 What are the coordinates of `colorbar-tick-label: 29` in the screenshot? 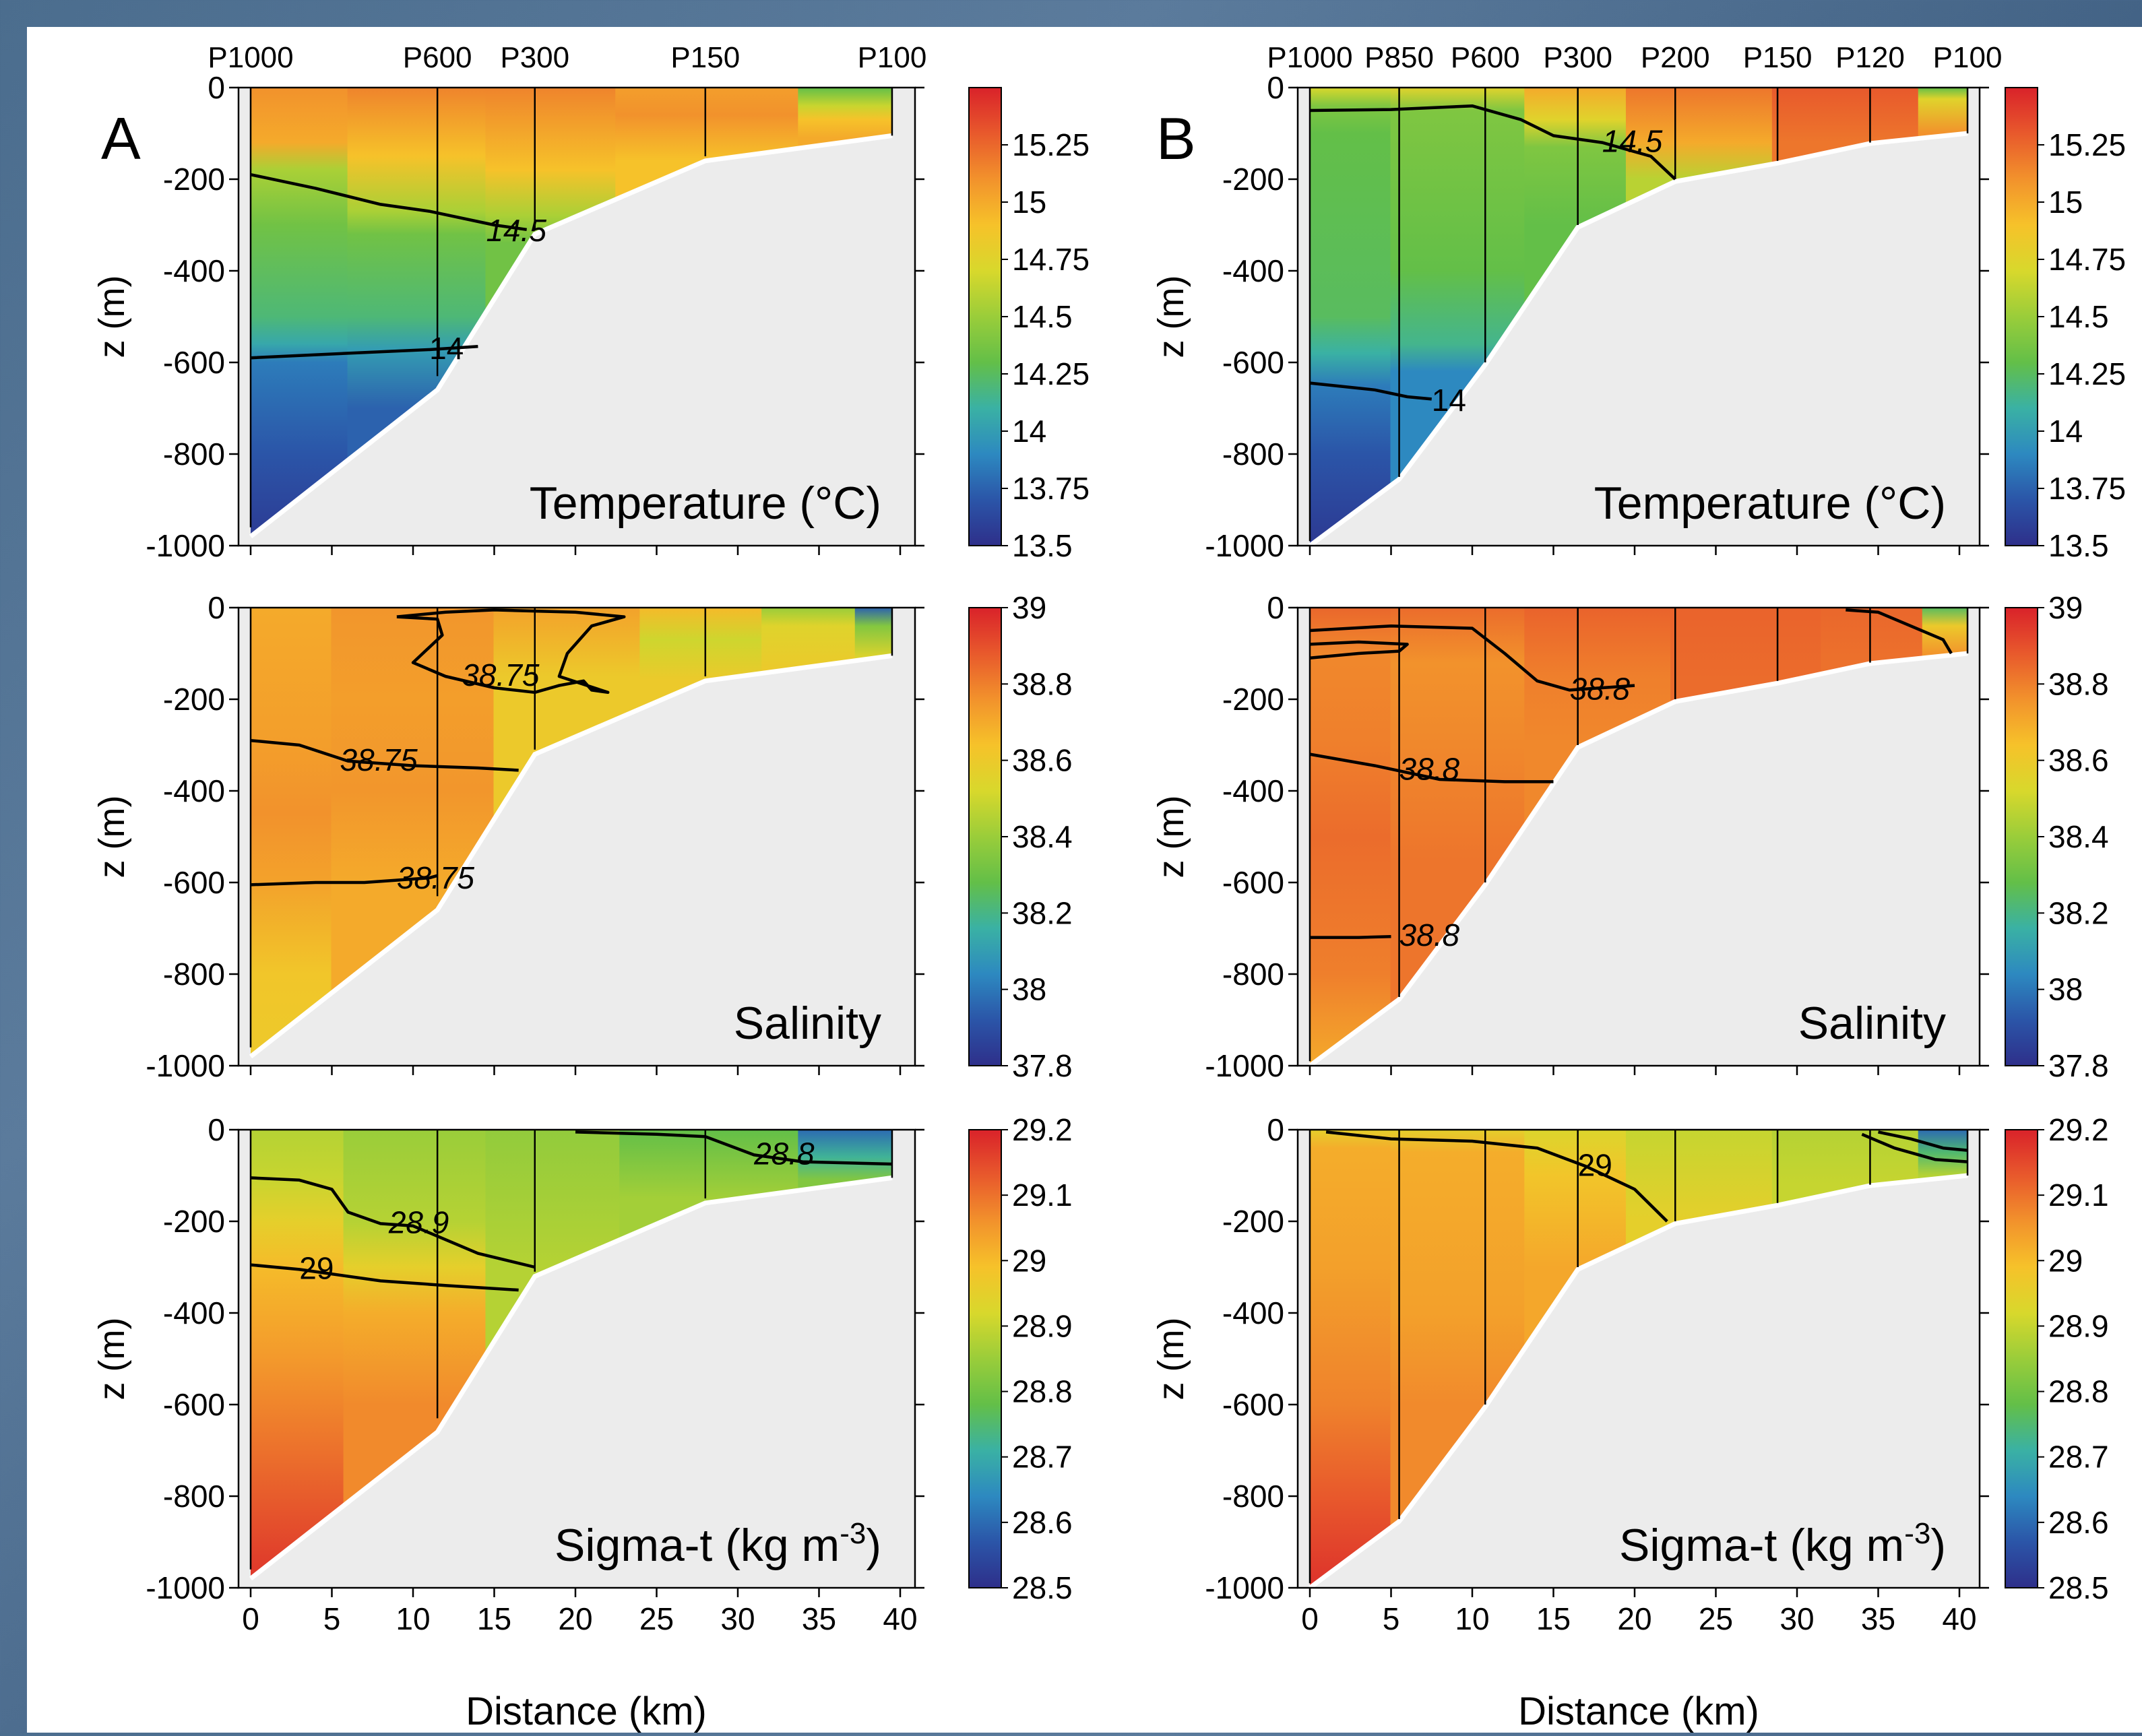 It's located at (1029, 1260).